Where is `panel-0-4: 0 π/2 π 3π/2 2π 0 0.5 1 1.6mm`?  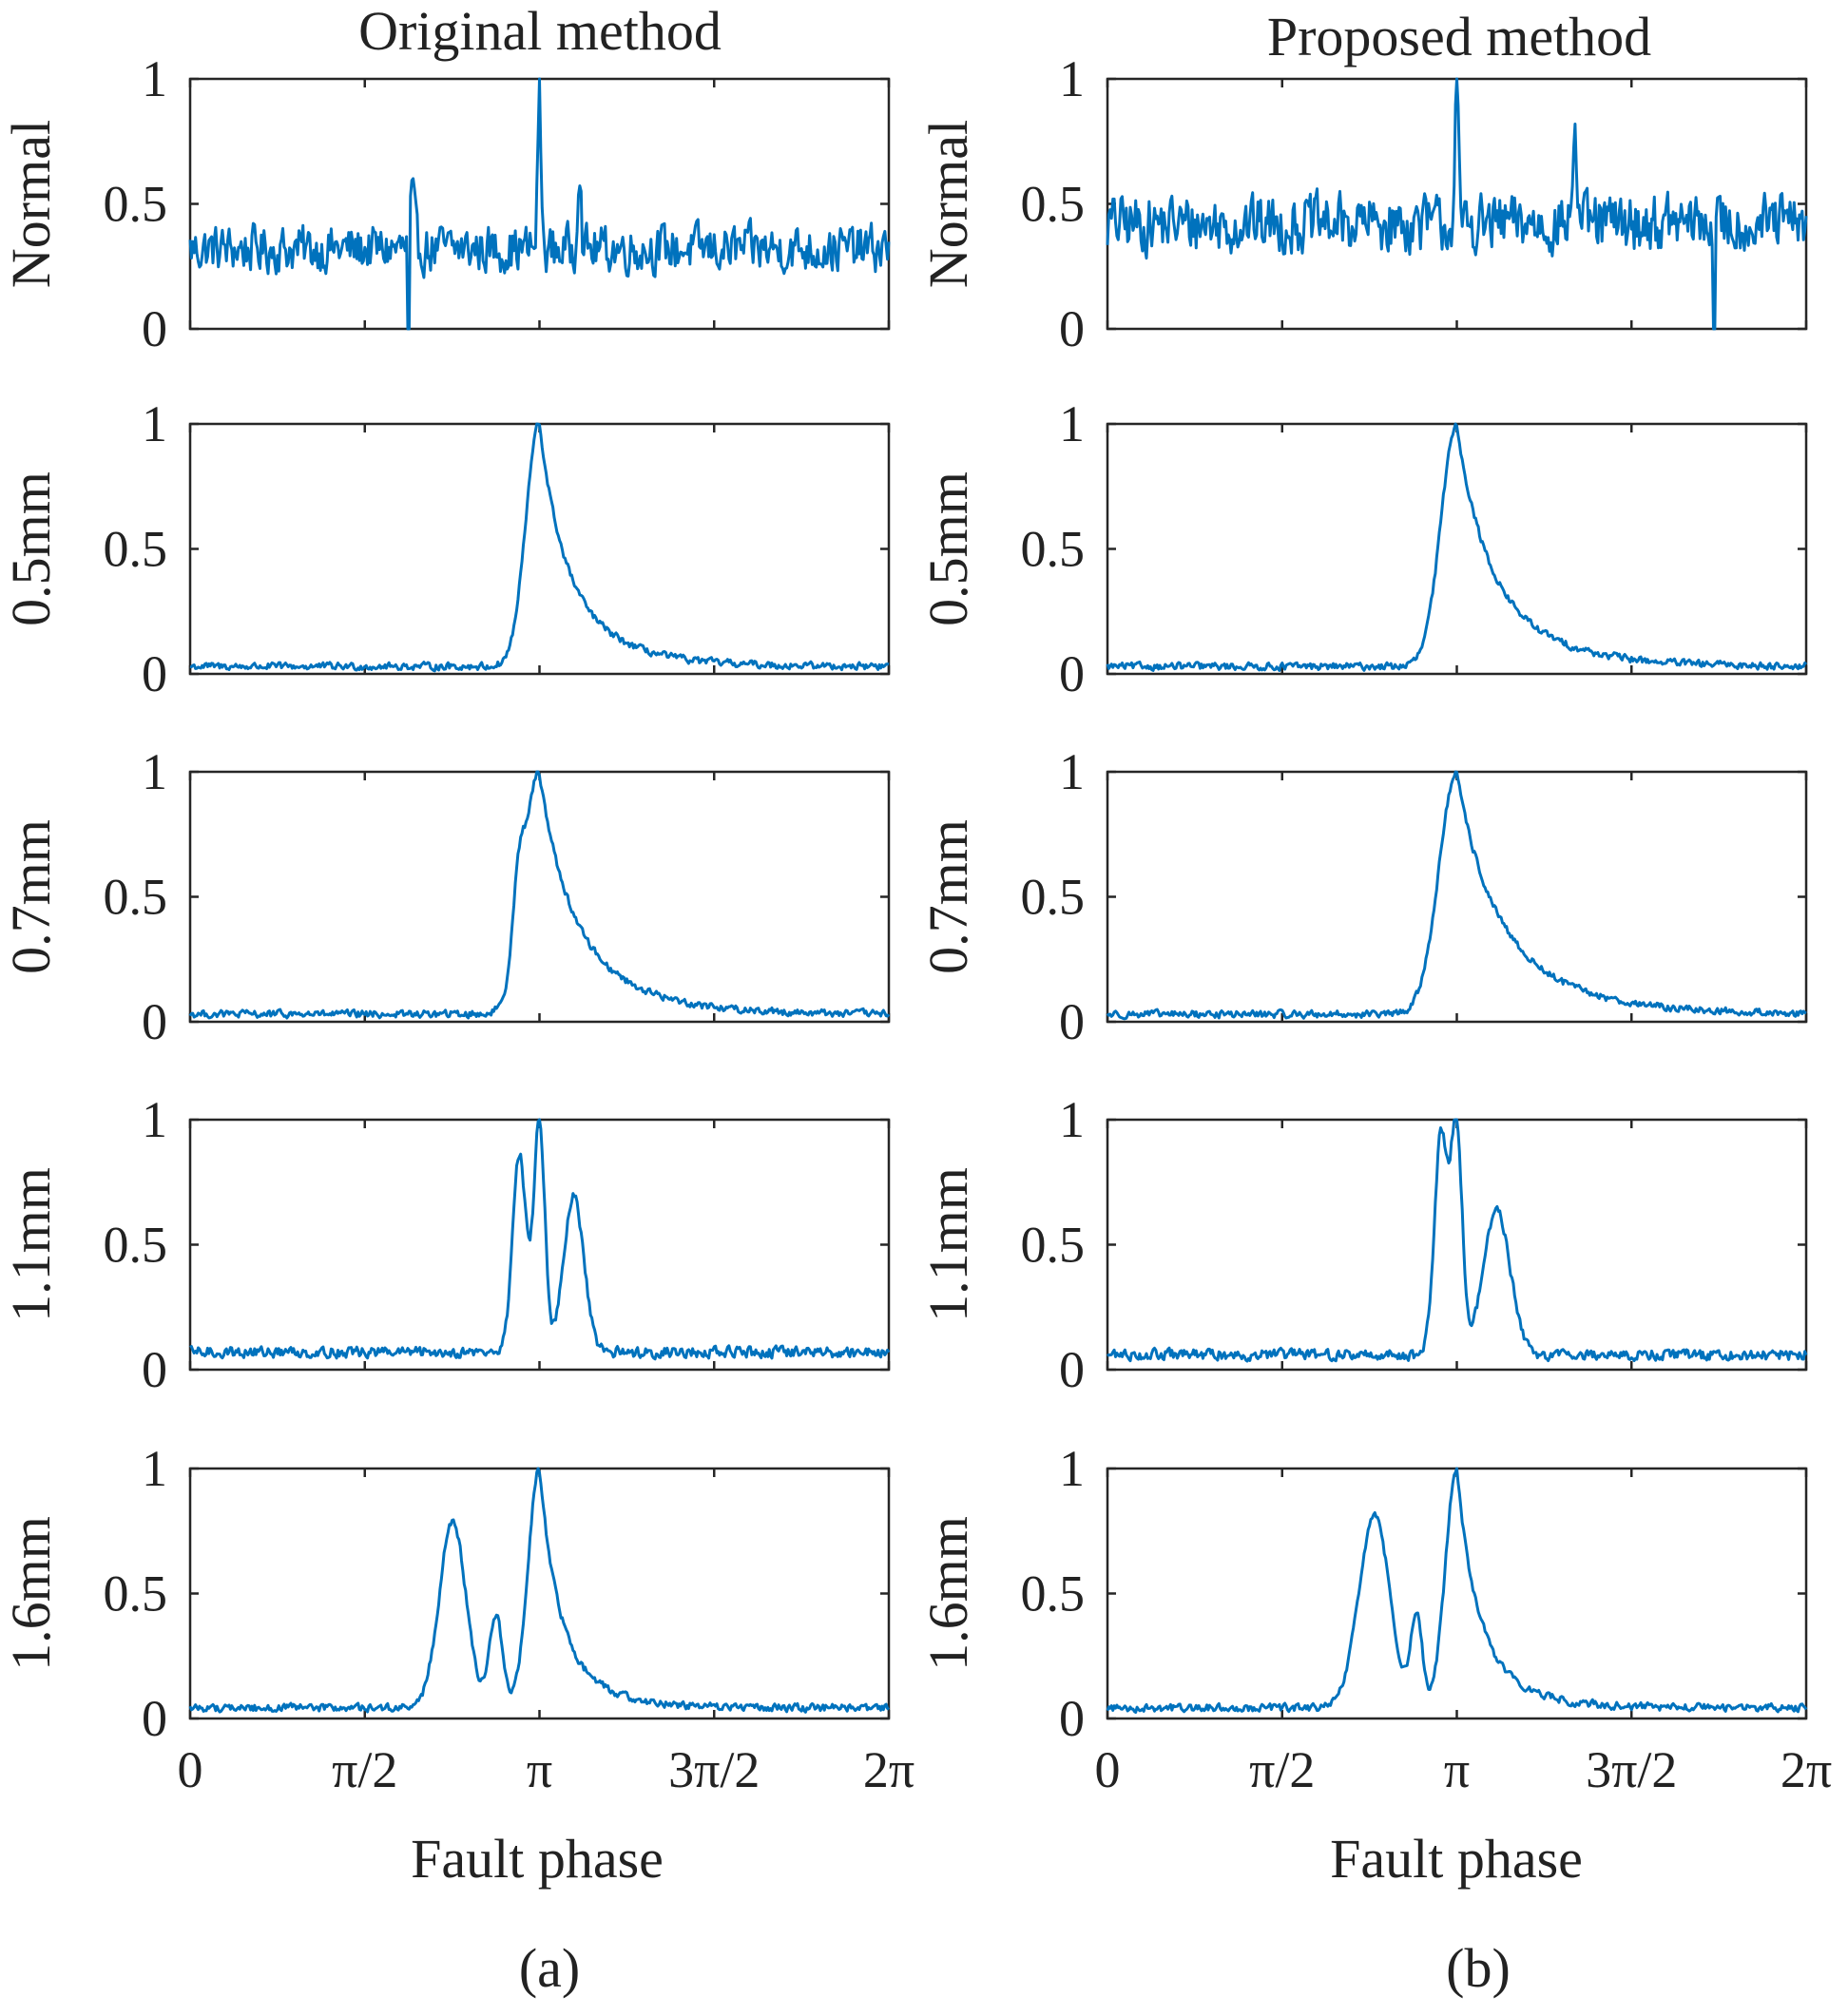
panel-0-4: 0 π/2 π 3π/2 2π 0 0.5 1 1.6mm is located at coordinates (457, 1619).